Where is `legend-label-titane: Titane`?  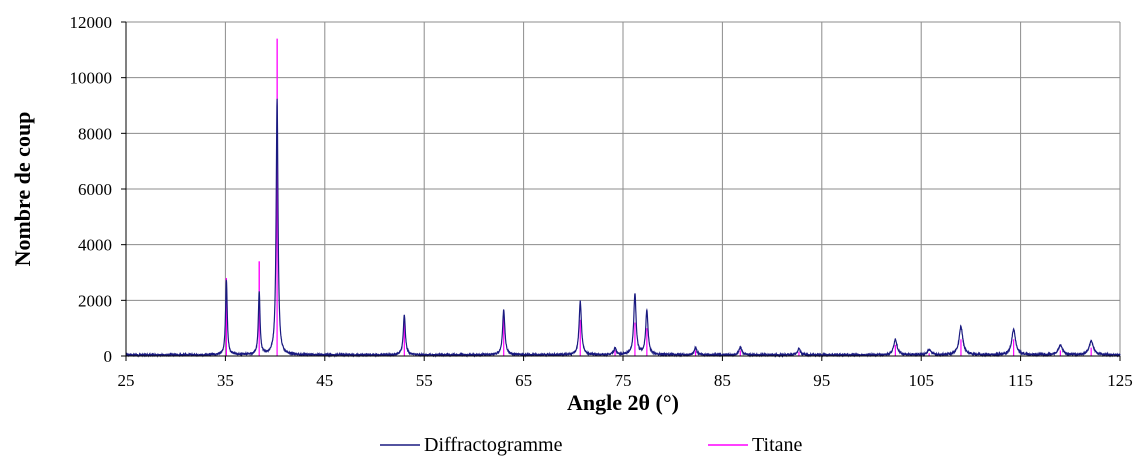
legend-label-titane: Titane is located at coordinates (777, 445).